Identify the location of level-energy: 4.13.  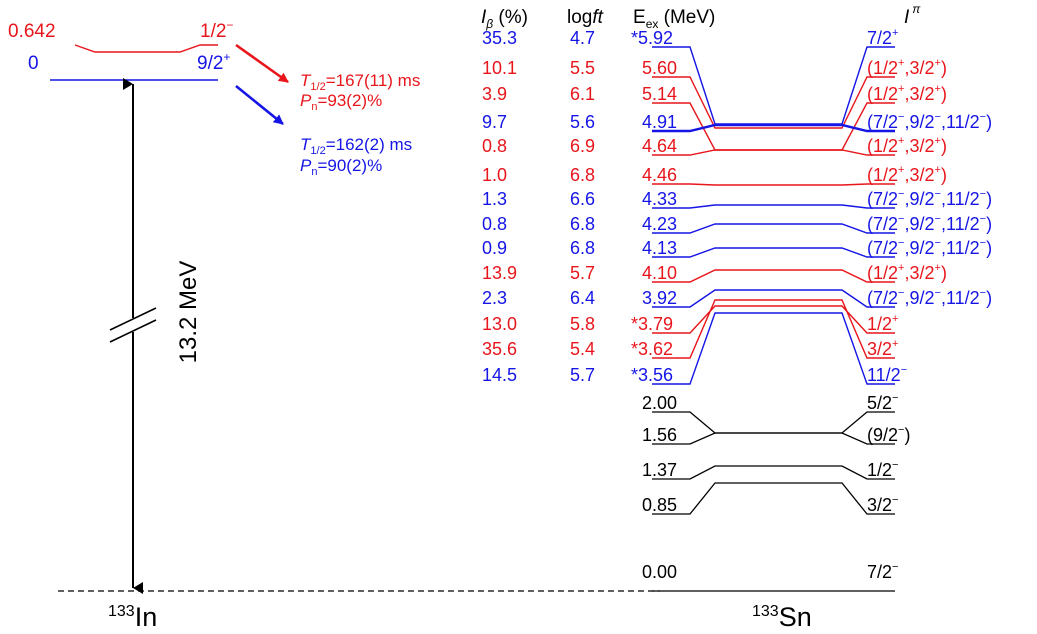
(659, 248).